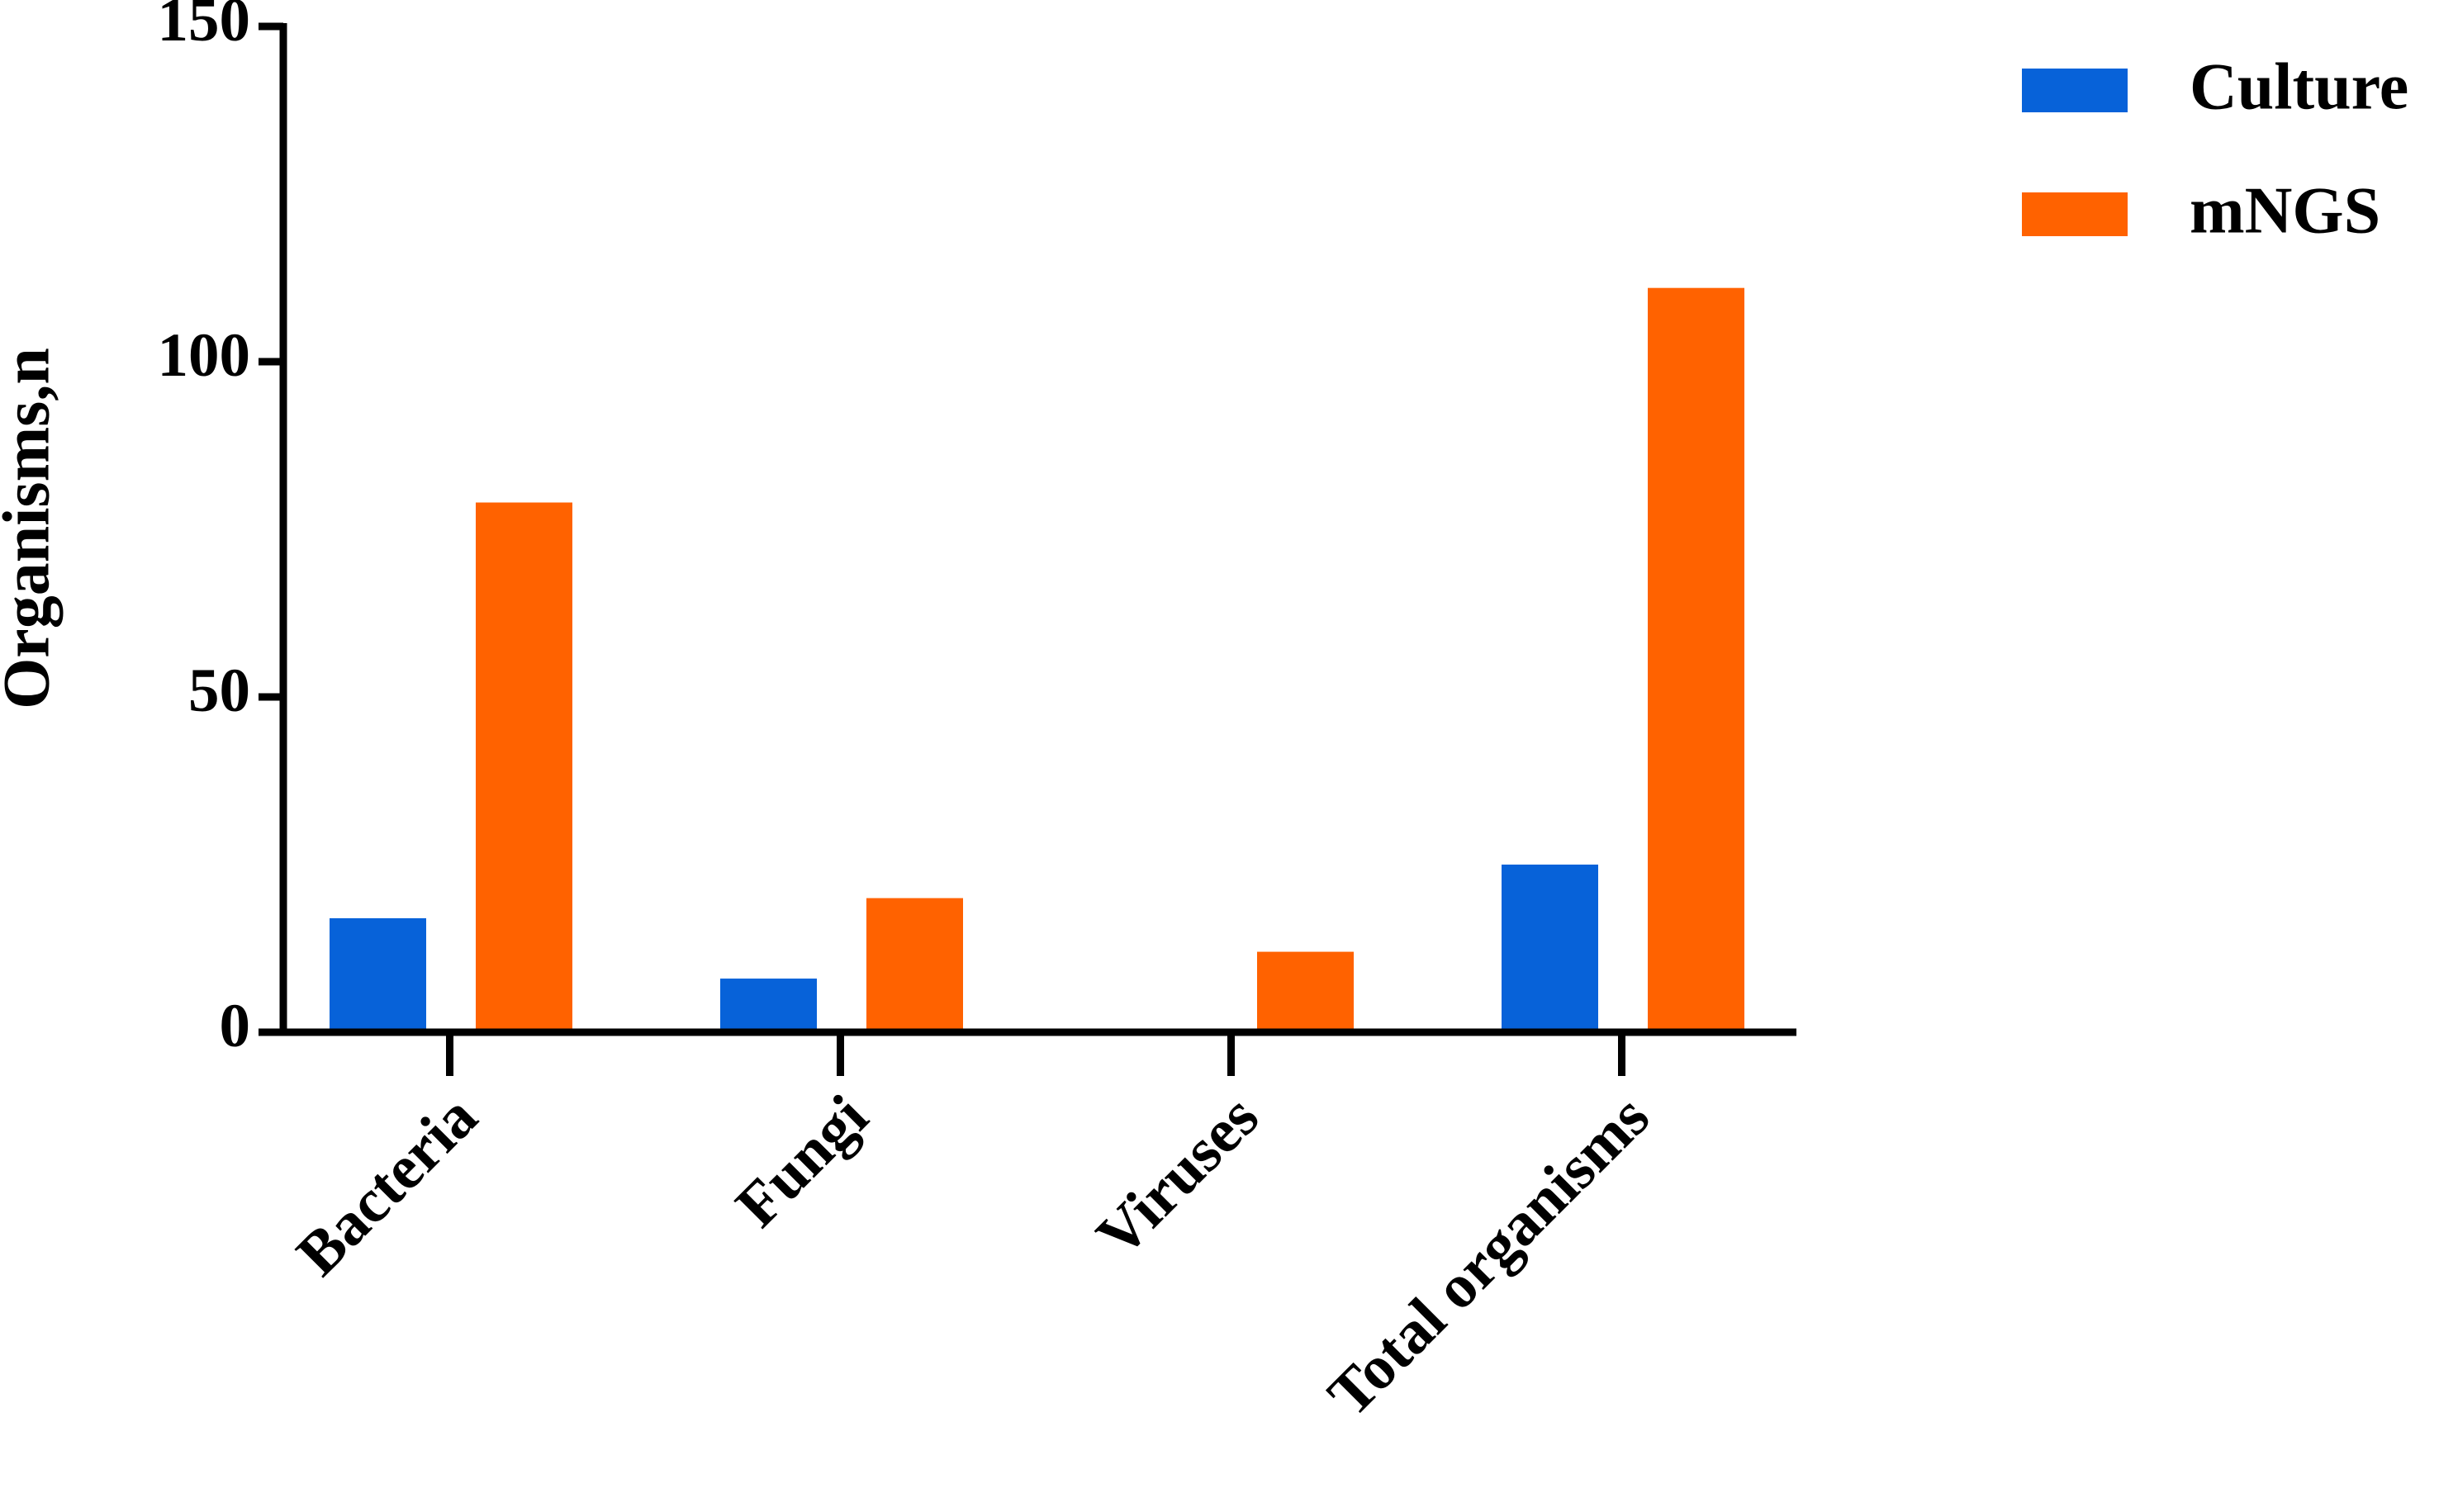  Describe the element at coordinates (1178, 1177) in the screenshot. I see `x-tick-label: Viruses` at that location.